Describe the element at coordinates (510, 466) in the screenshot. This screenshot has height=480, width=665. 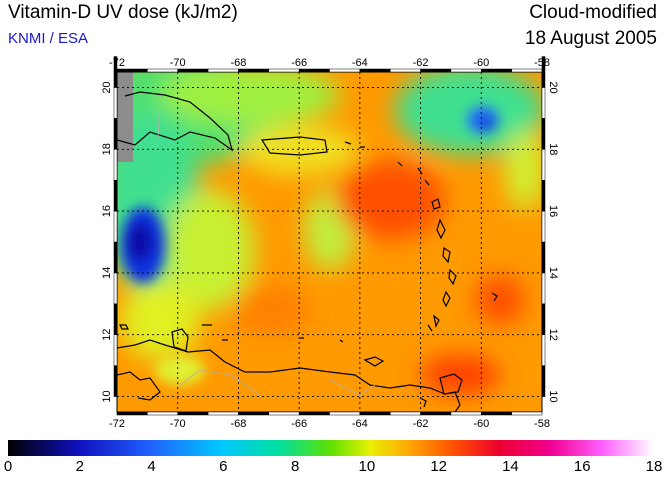
I see `colorbar-tick-label: 14` at that location.